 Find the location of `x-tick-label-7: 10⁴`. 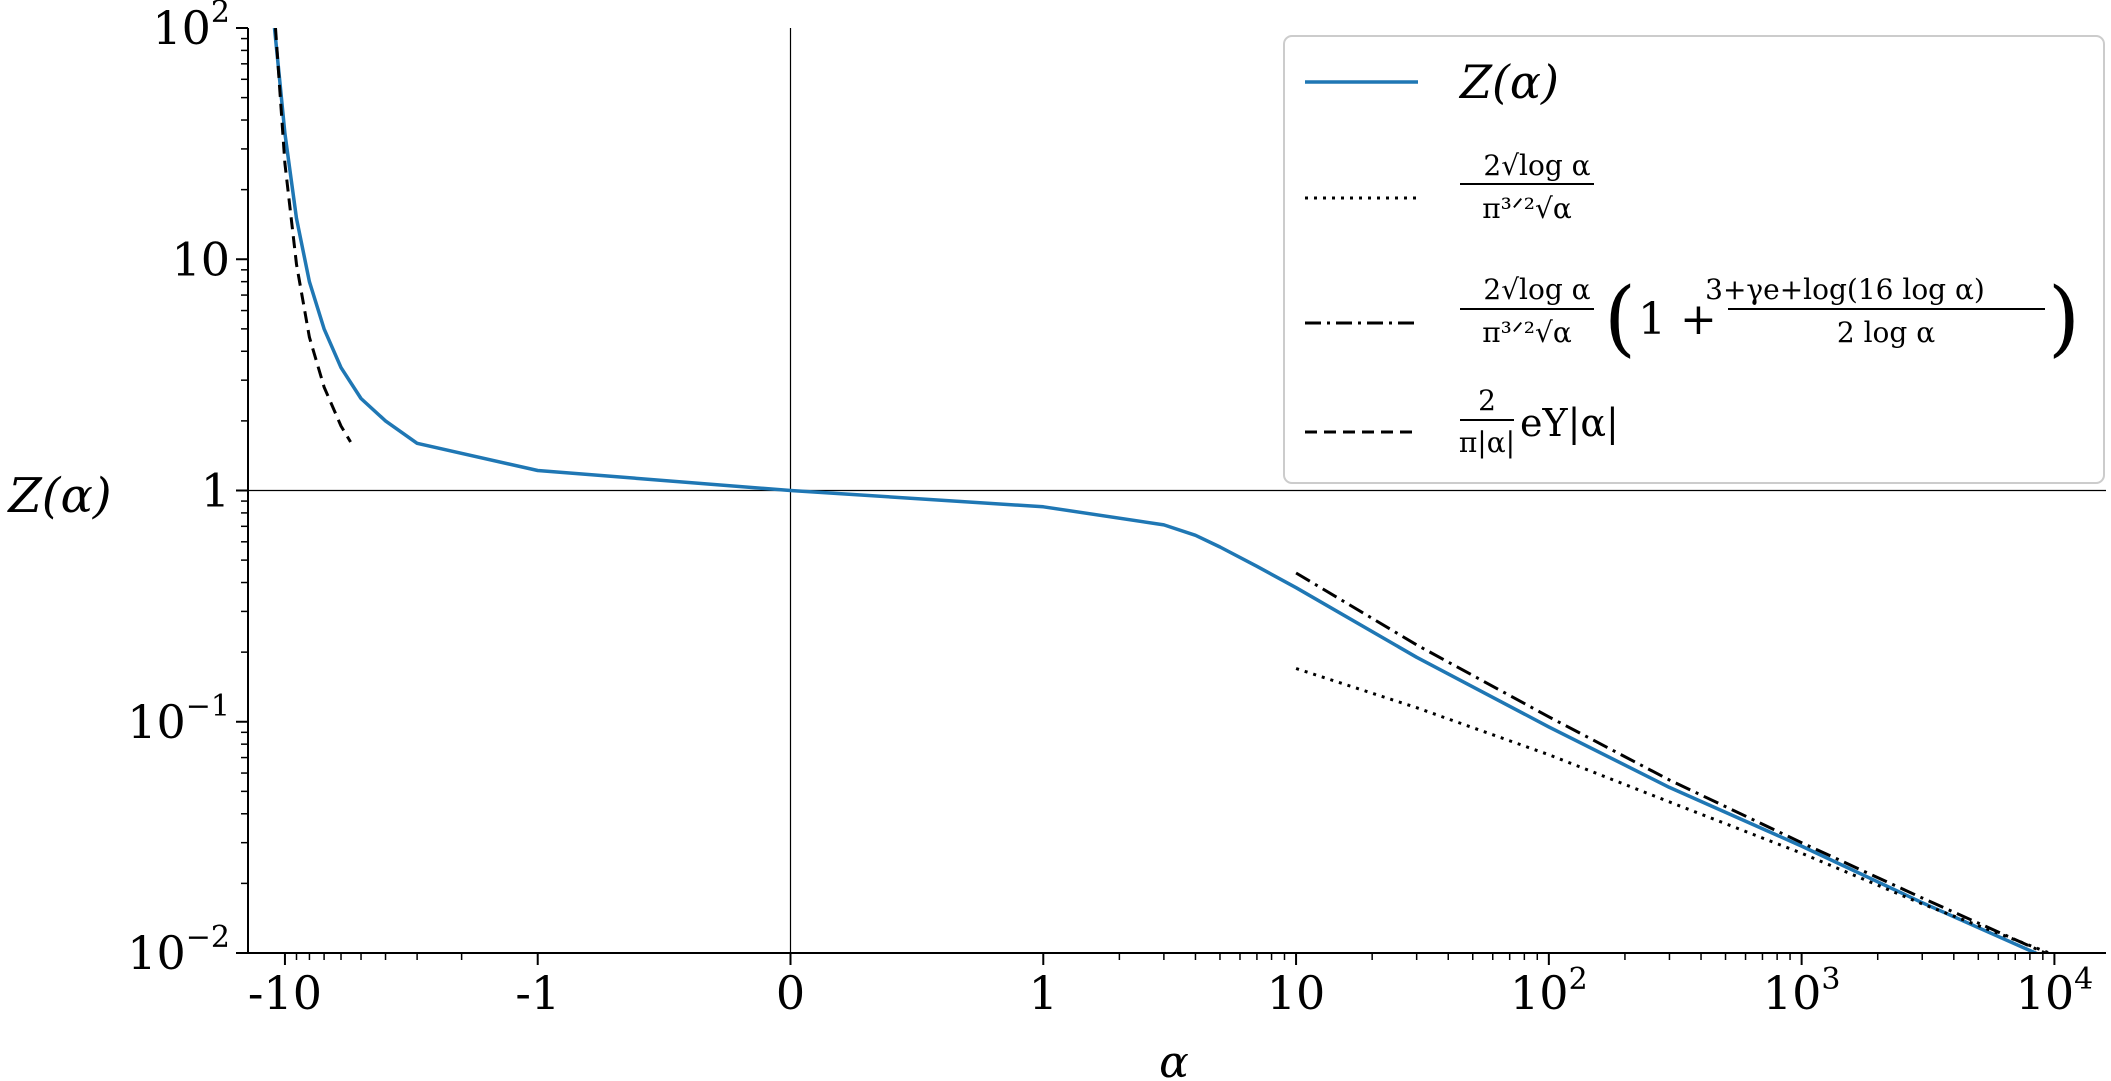

x-tick-label-7: 10⁴ is located at coordinates (2055, 991).